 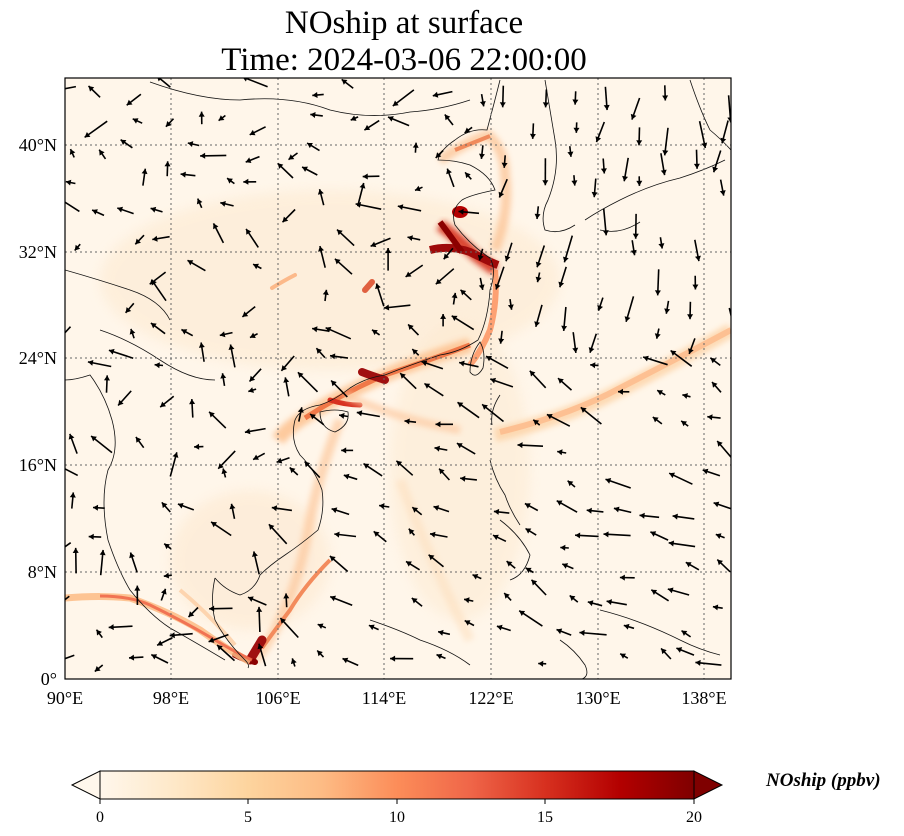 I want to click on map-title-line1: NOship at surface, so click(x=404, y=23).